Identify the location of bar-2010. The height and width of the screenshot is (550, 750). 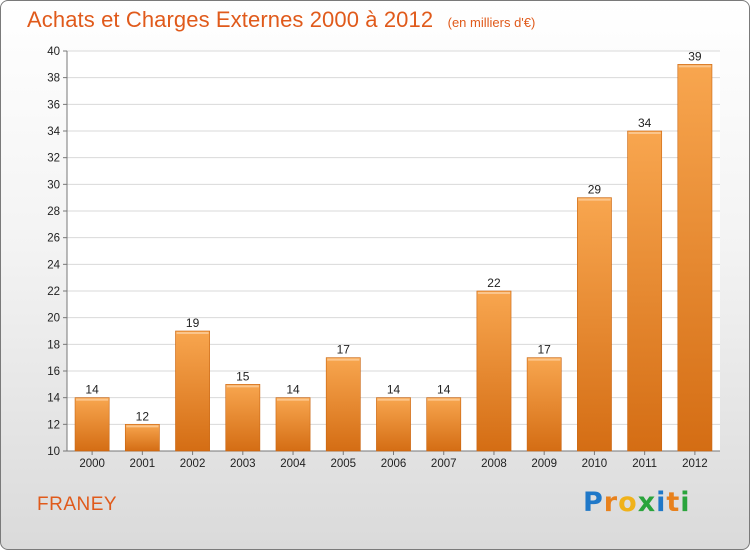
(594, 324).